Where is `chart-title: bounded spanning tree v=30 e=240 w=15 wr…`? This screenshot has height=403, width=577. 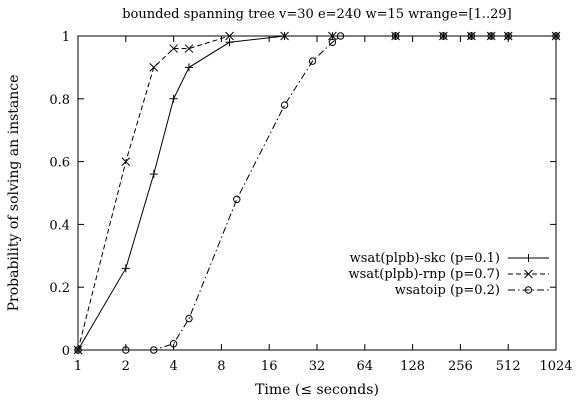
chart-title: bounded spanning tree v=30 e=240 w=15 wr… is located at coordinates (317, 14).